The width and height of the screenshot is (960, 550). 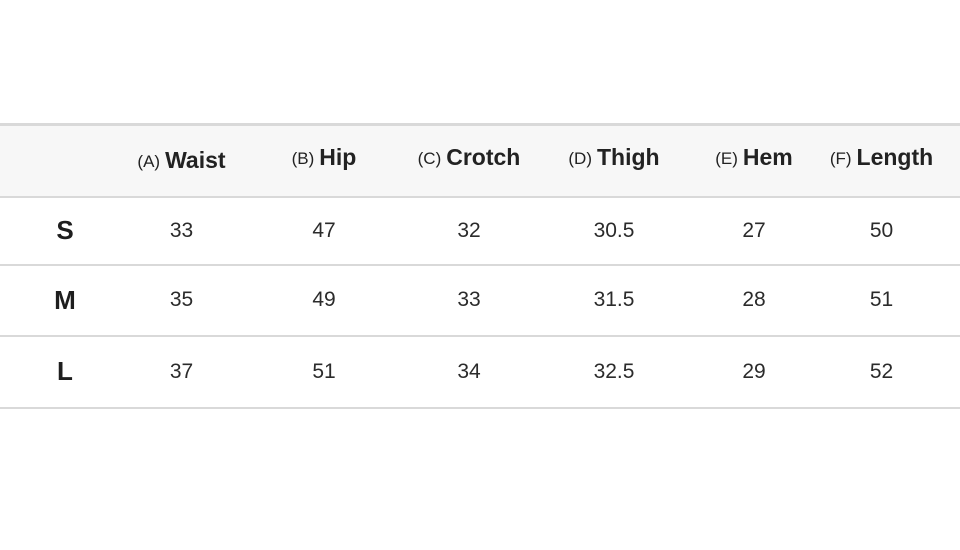 What do you see at coordinates (65, 161) in the screenshot?
I see `header-size-cell` at bounding box center [65, 161].